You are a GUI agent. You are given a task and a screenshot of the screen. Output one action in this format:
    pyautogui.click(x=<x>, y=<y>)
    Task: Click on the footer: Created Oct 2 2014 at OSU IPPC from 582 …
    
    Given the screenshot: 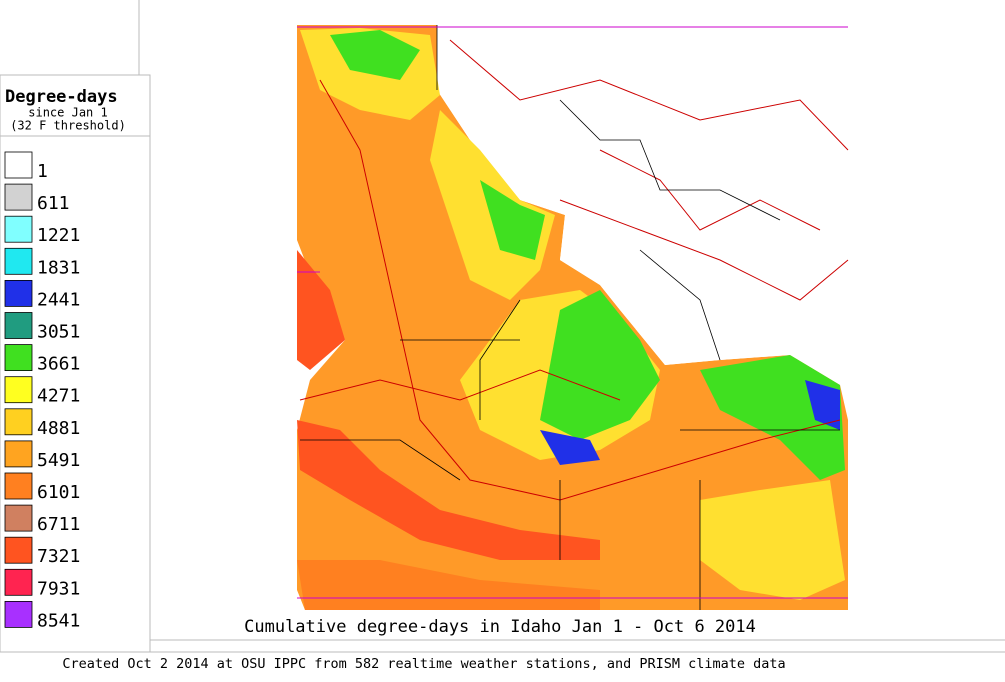 What is the action you would take?
    pyautogui.click(x=423, y=664)
    